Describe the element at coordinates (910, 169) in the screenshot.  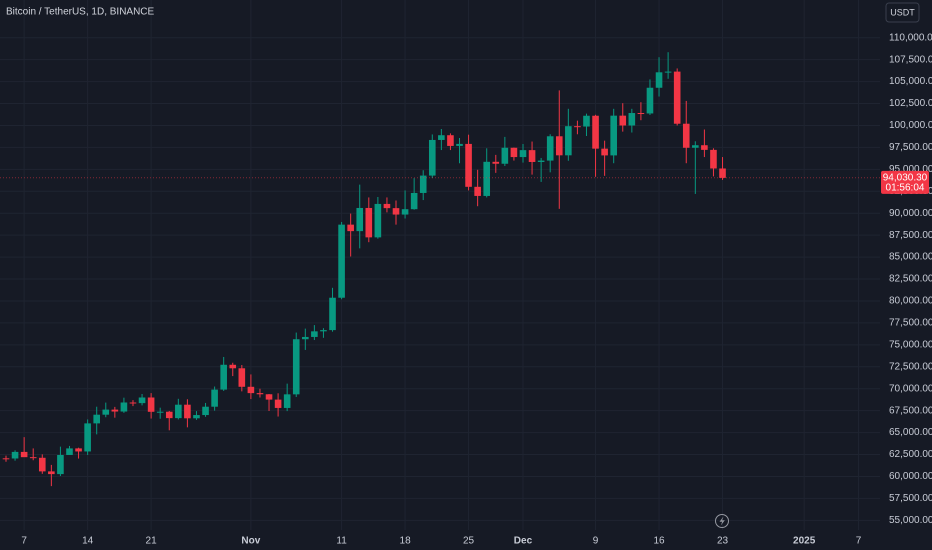
I see `y-tick-label: 95,000.00` at that location.